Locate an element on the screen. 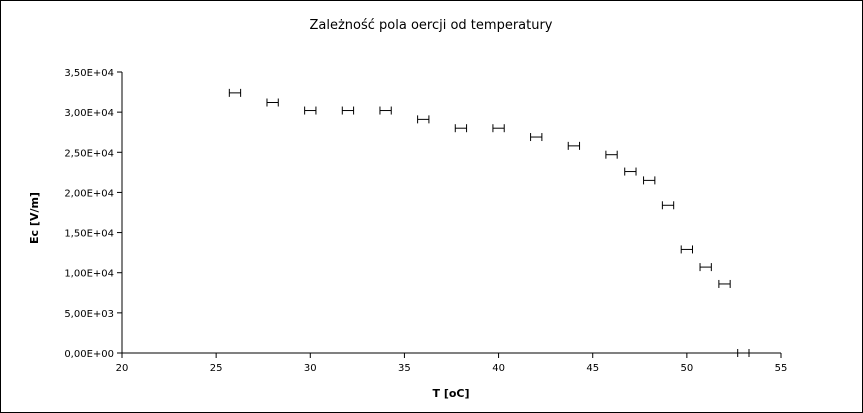 This screenshot has height=413, width=863. y-tick-label: 1,00E+04 is located at coordinates (89, 274).